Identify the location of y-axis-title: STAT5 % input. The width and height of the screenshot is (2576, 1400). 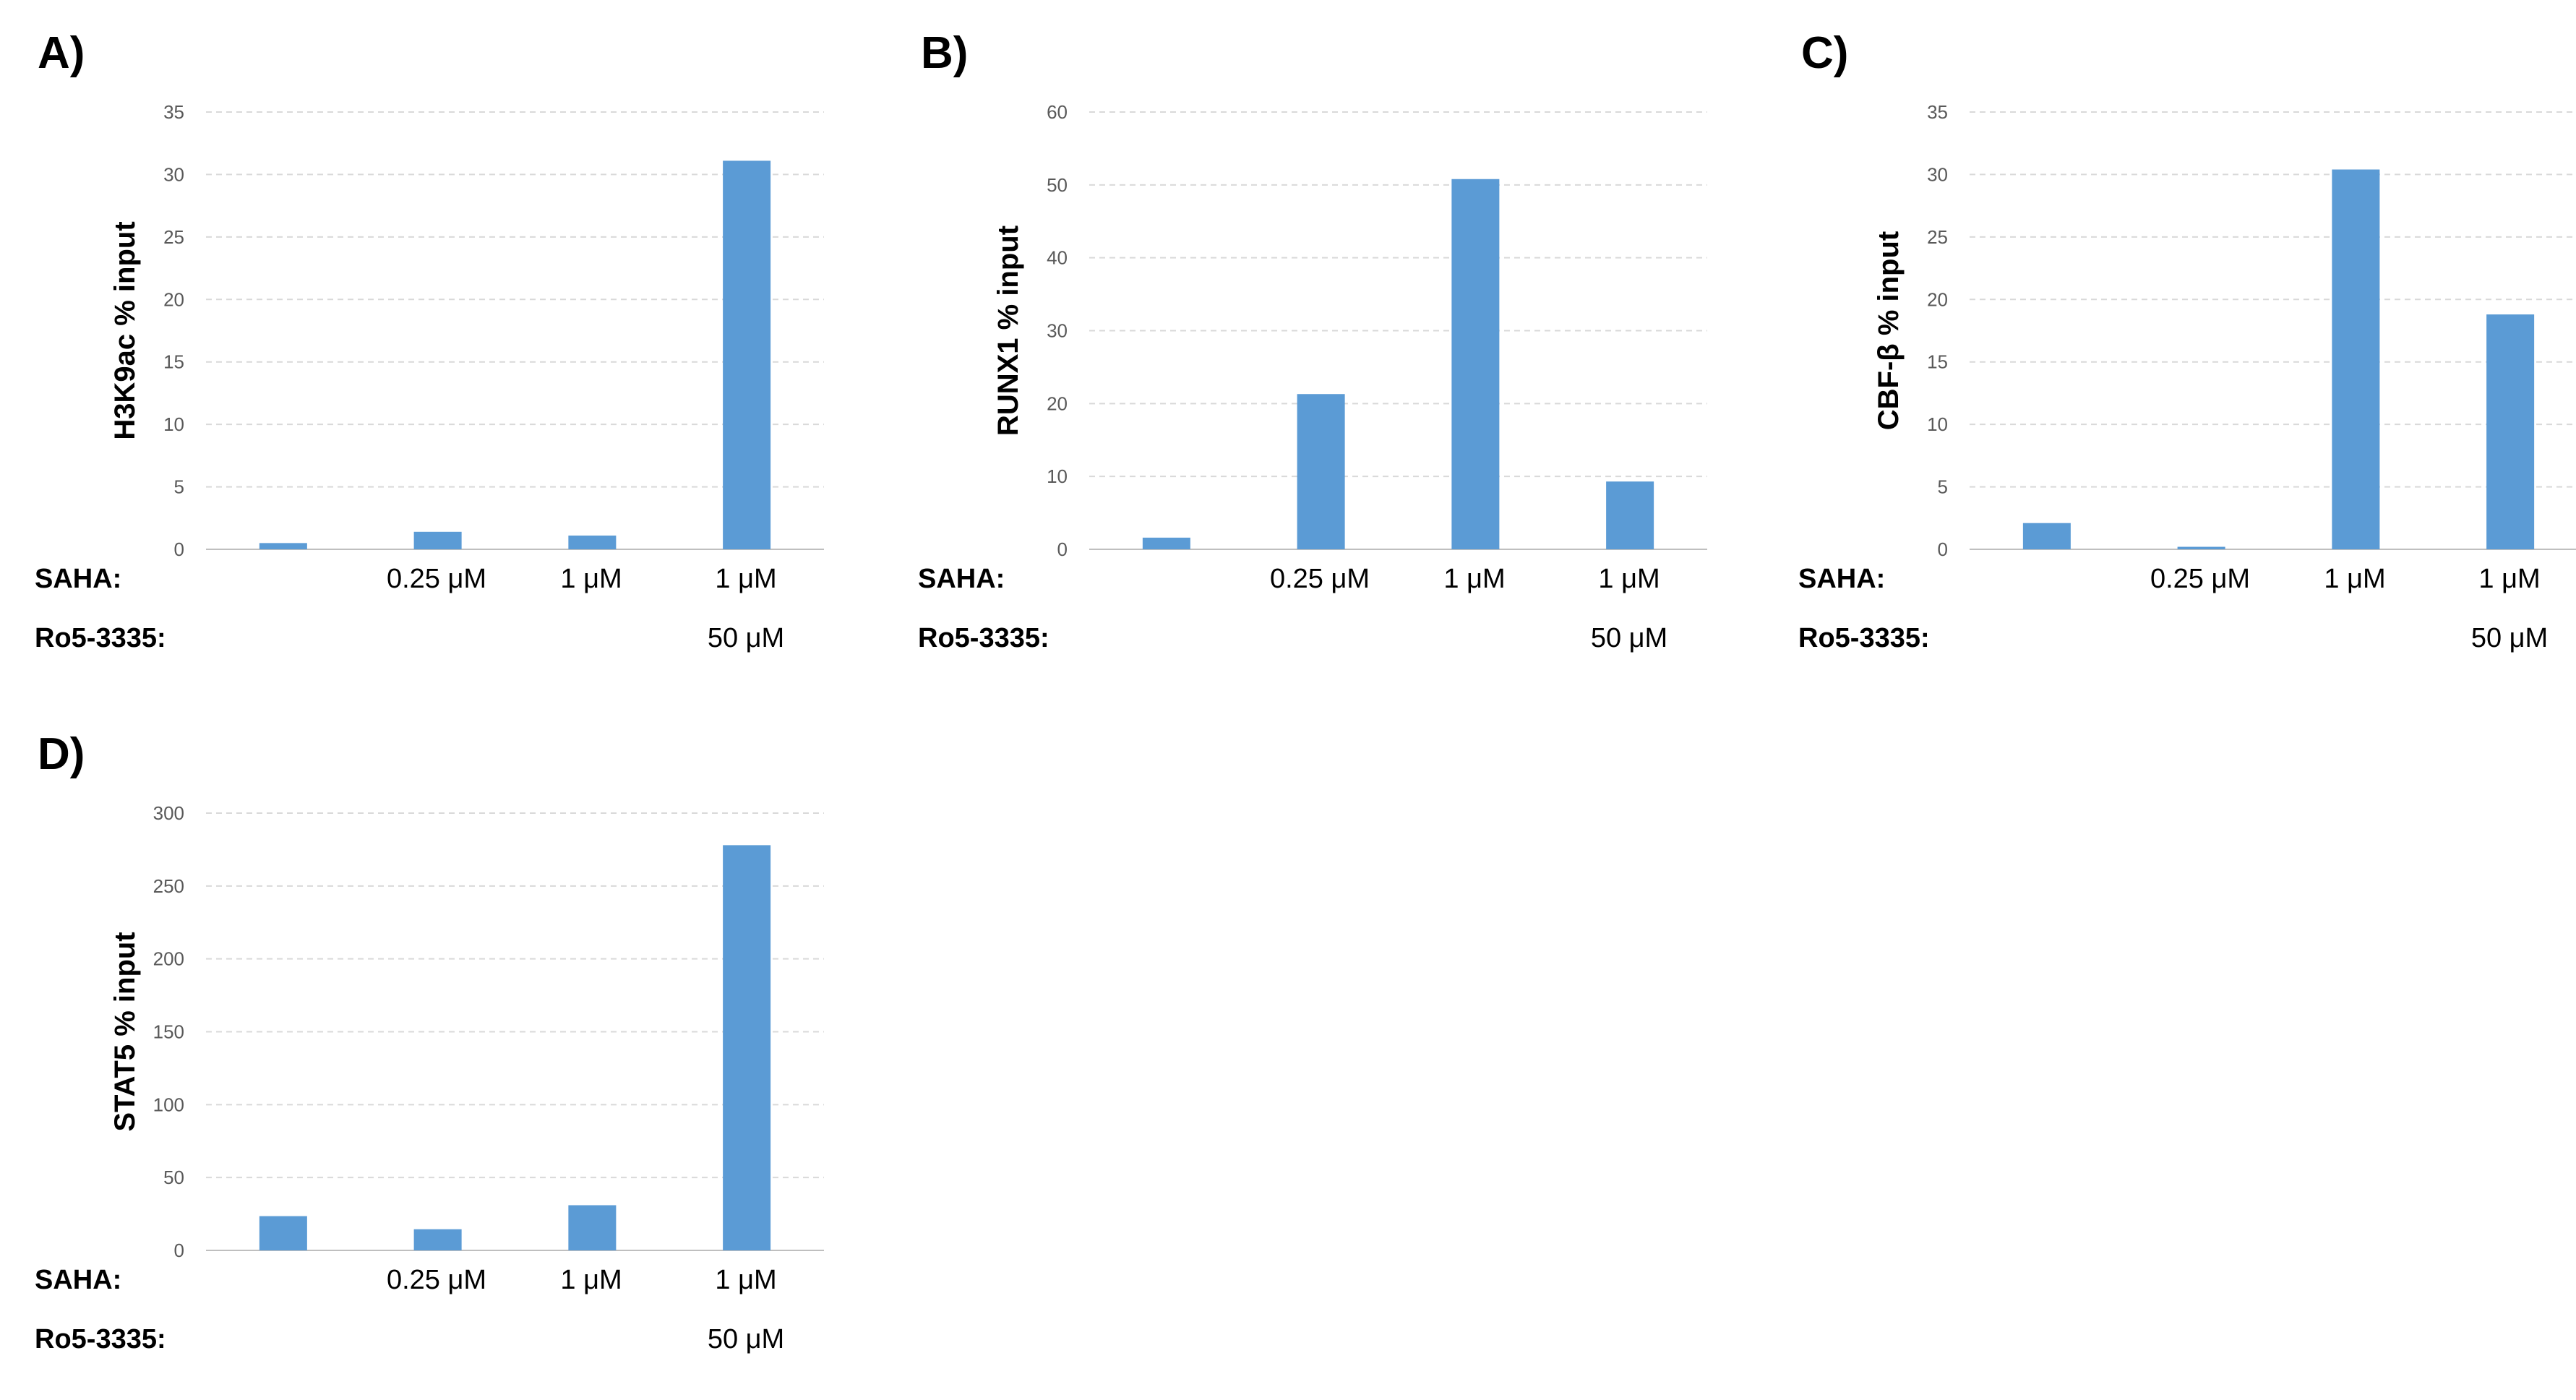
(125, 1031).